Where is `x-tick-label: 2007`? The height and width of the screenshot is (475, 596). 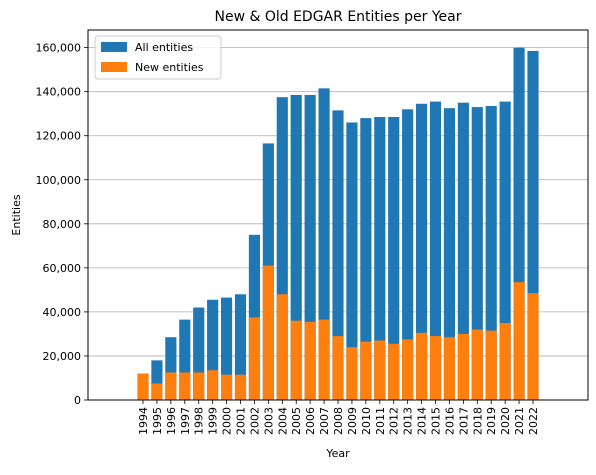
x-tick-label: 2007 is located at coordinates (324, 421).